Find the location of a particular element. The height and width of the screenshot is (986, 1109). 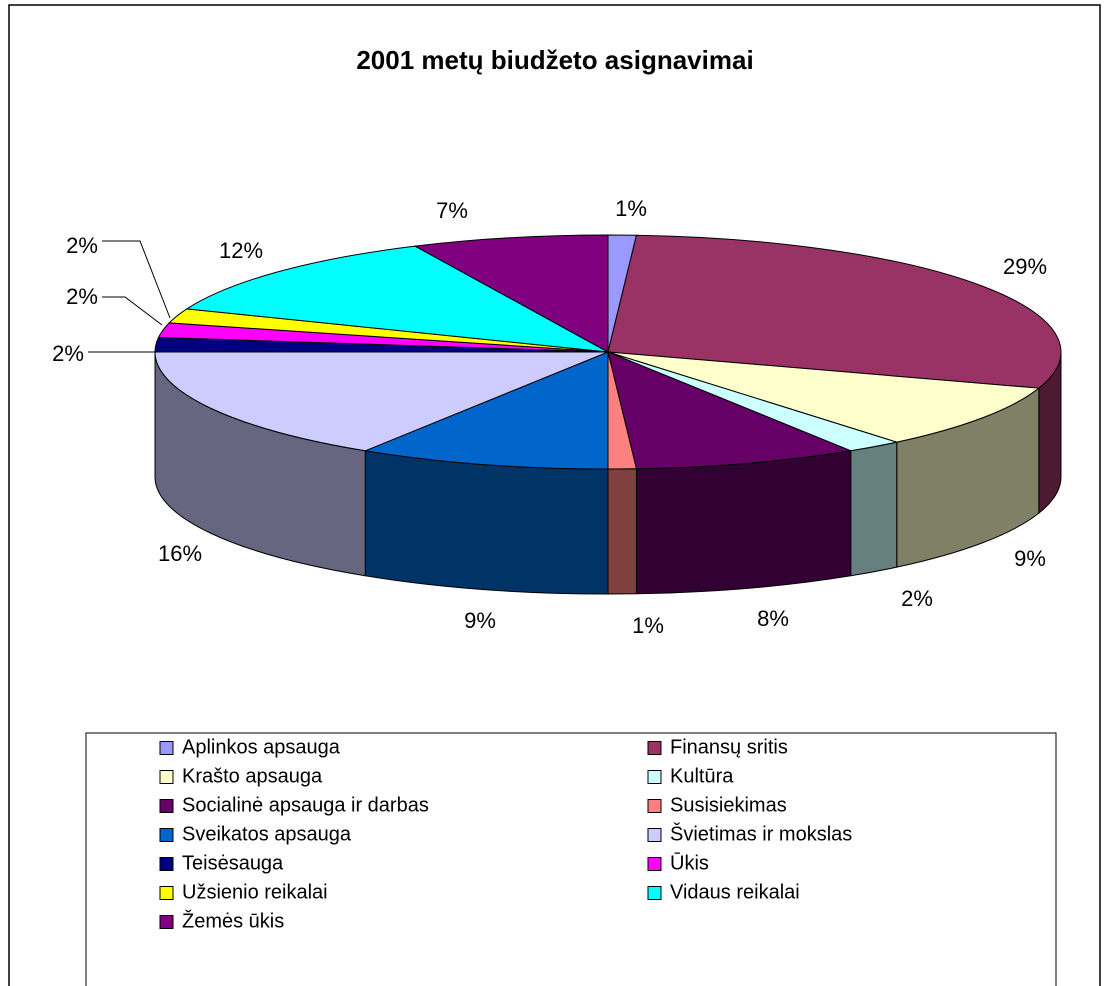

legend-label: Aplinkos apsauga is located at coordinates (261, 747).